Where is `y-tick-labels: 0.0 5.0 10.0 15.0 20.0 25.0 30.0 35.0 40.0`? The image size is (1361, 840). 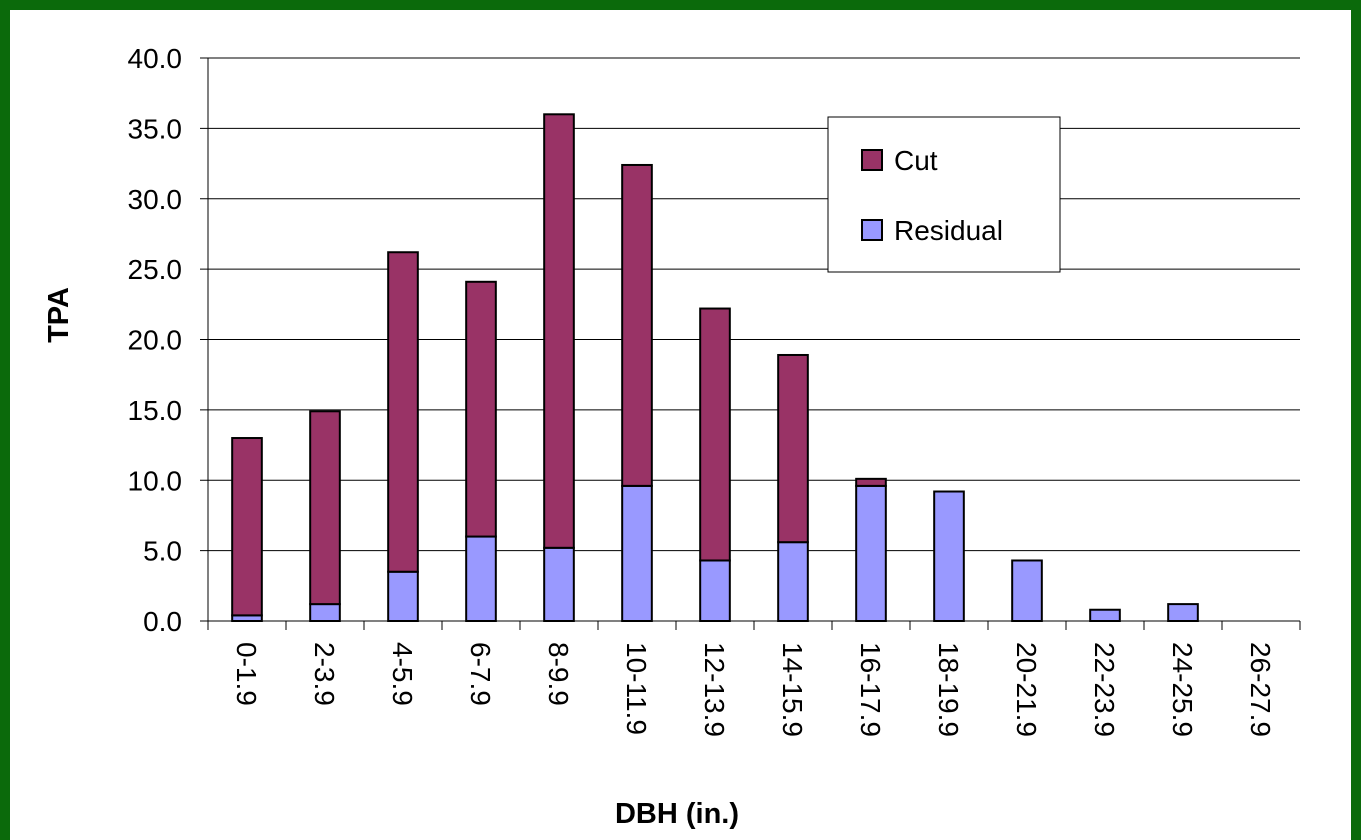
y-tick-labels: 0.0 5.0 10.0 15.0 20.0 25.0 30.0 35.0 40.0 is located at coordinates (155, 340).